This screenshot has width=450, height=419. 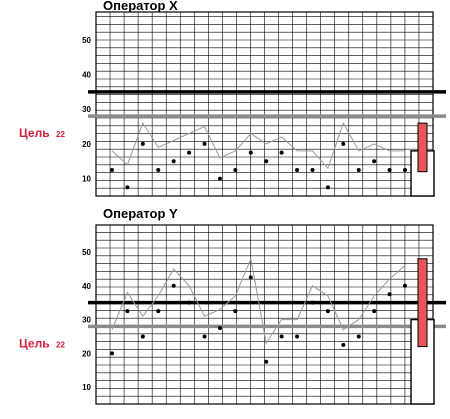 I want to click on chart-title: Оператор X, so click(x=140, y=6).